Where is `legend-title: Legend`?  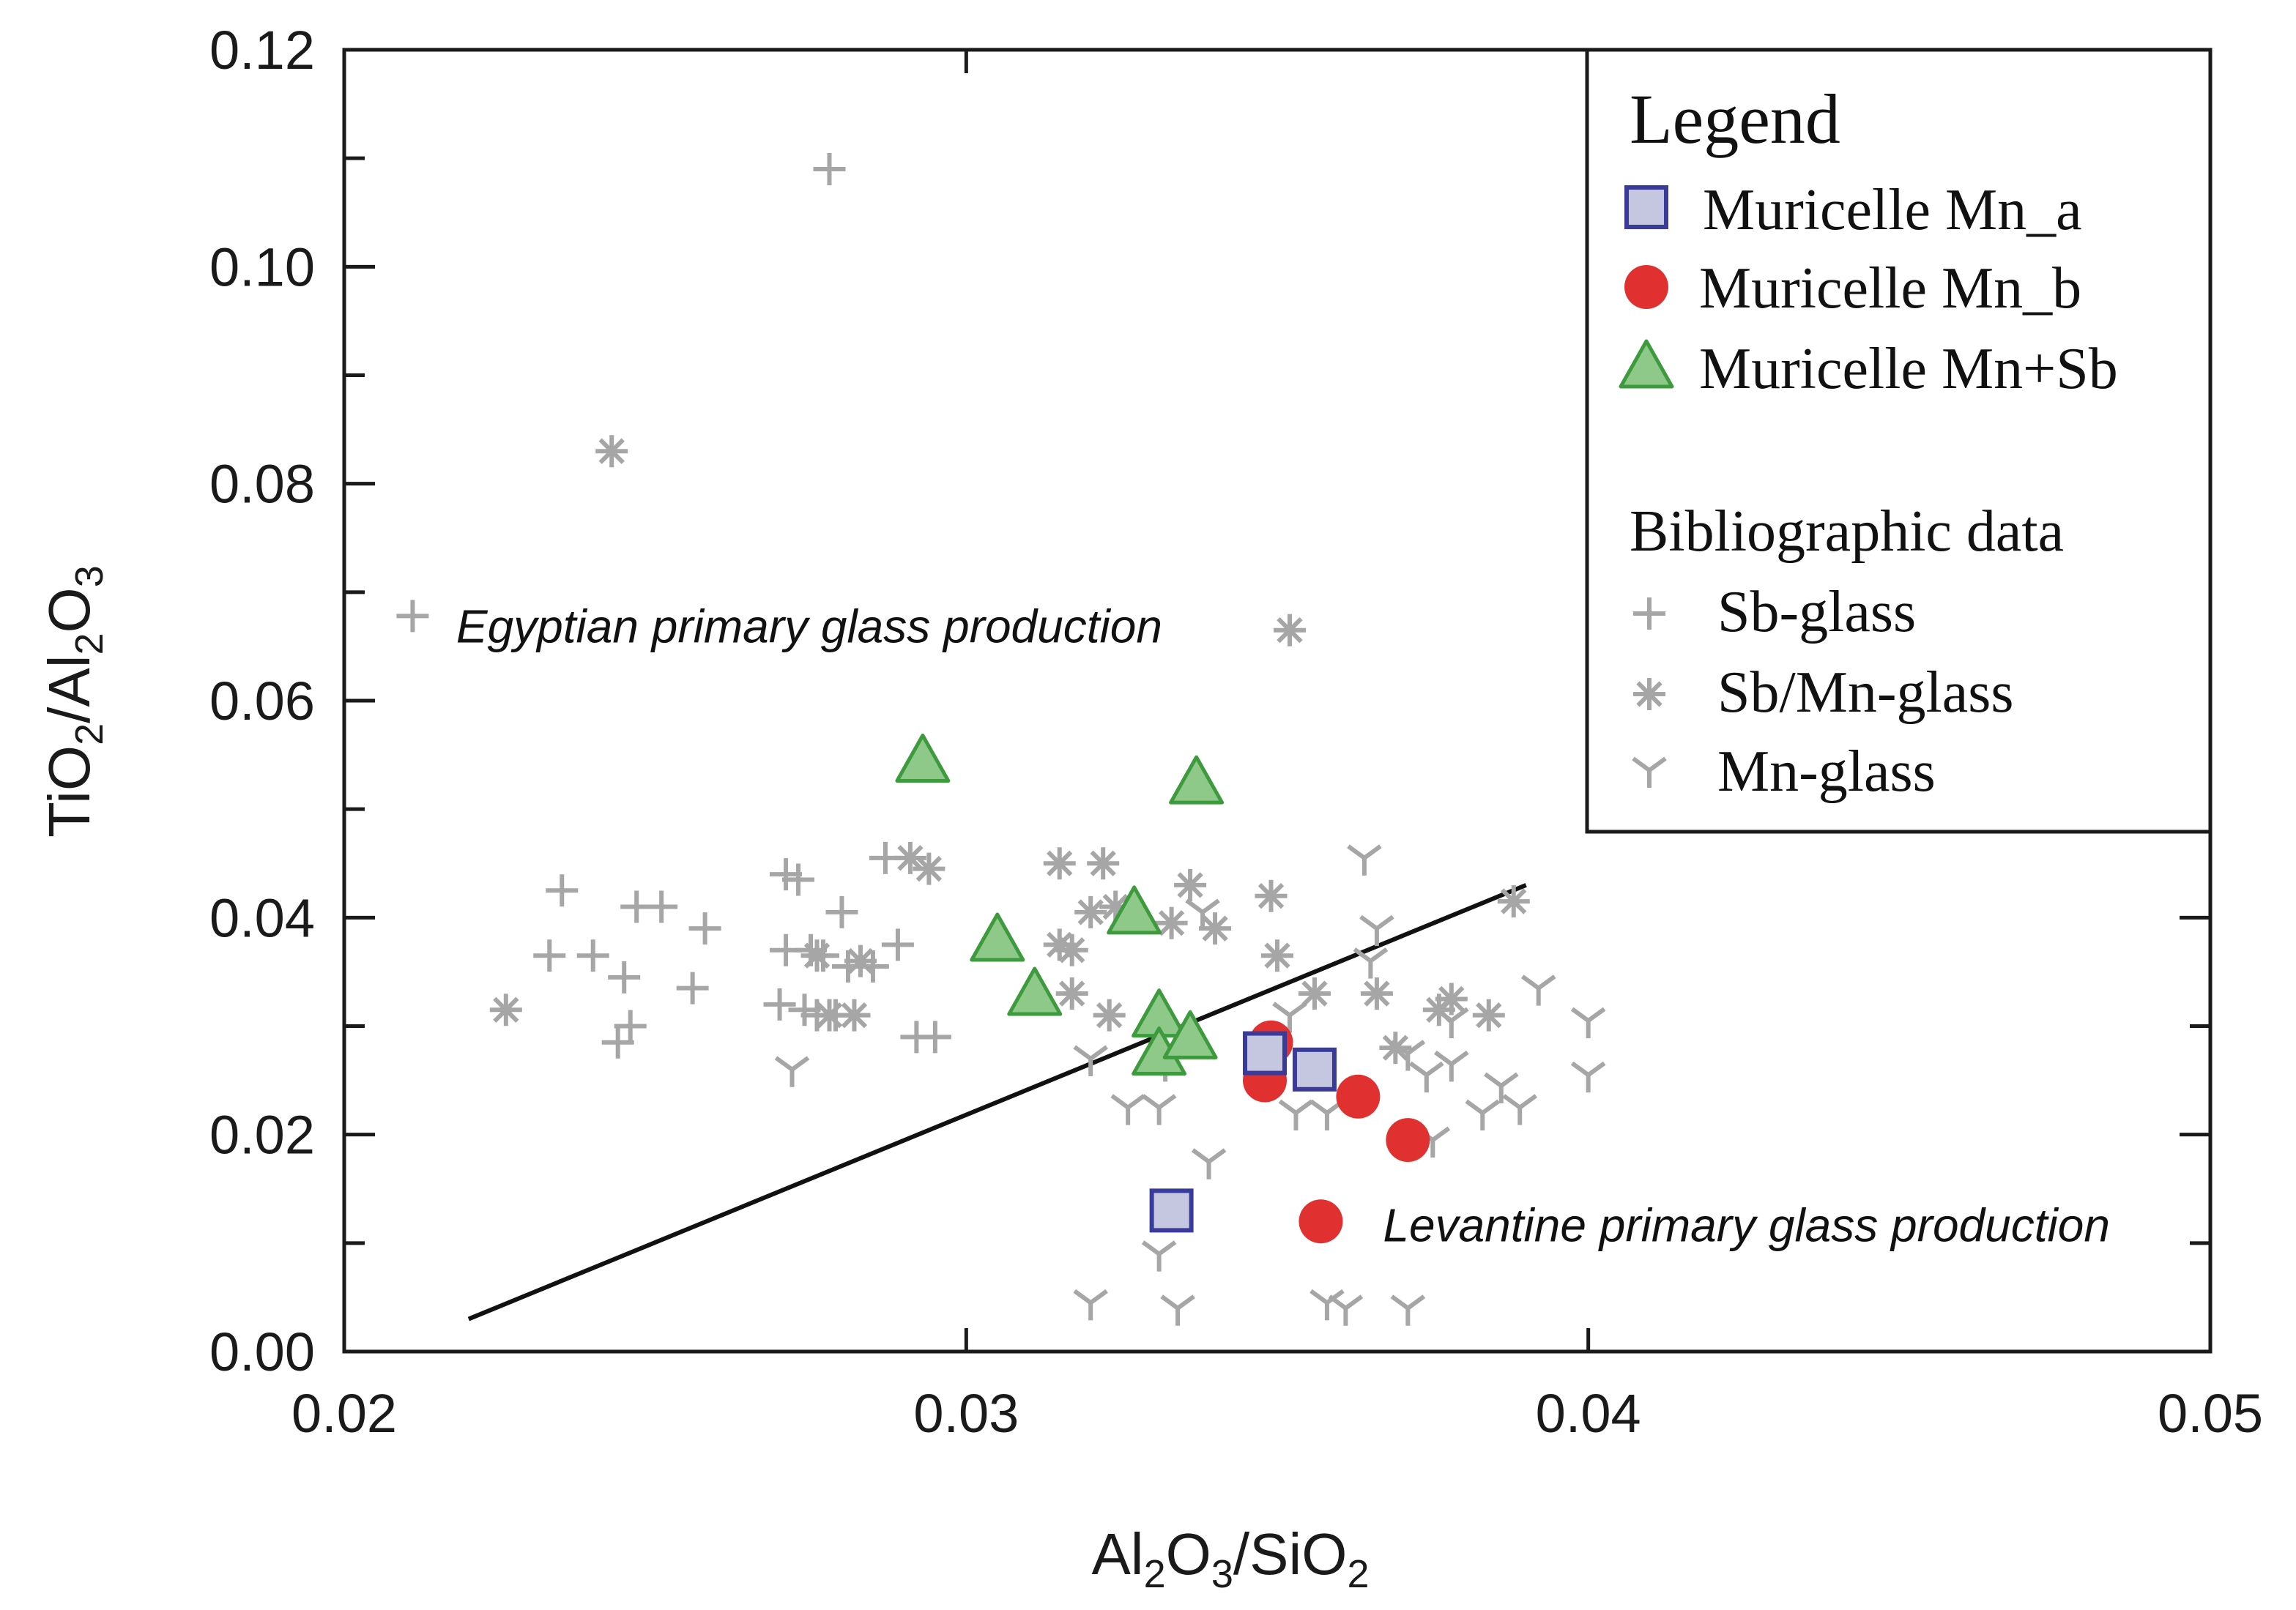
legend-title: Legend is located at coordinates (1735, 119).